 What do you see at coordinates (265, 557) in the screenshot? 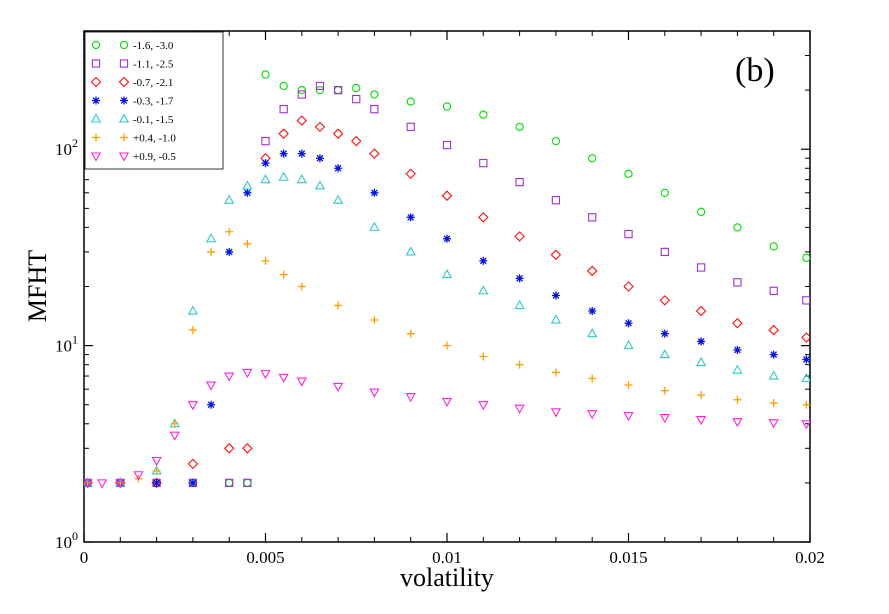
I see `x-tick-label: 0.005` at bounding box center [265, 557].